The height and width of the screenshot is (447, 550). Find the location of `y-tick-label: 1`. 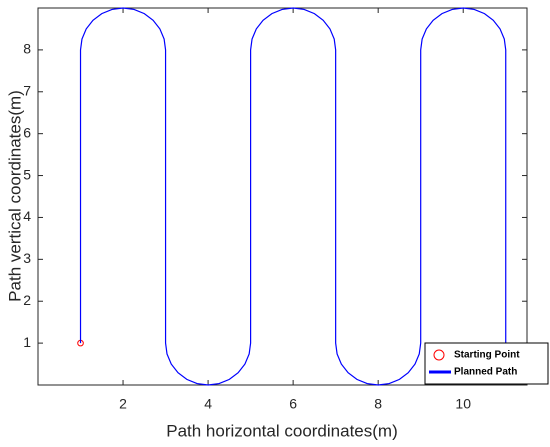

y-tick-label: 1 is located at coordinates (27, 342).